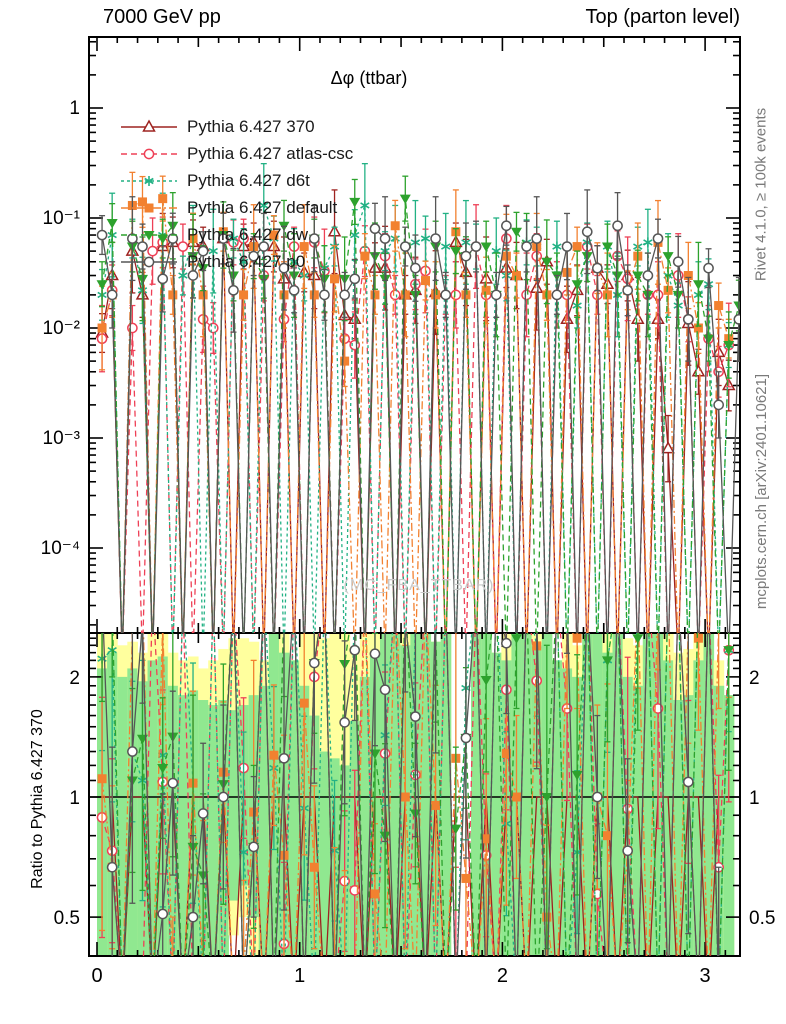 The width and height of the screenshot is (786, 1024). Describe the element at coordinates (369, 78) in the screenshot. I see `observable-title: Δφ (ttbar)` at that location.